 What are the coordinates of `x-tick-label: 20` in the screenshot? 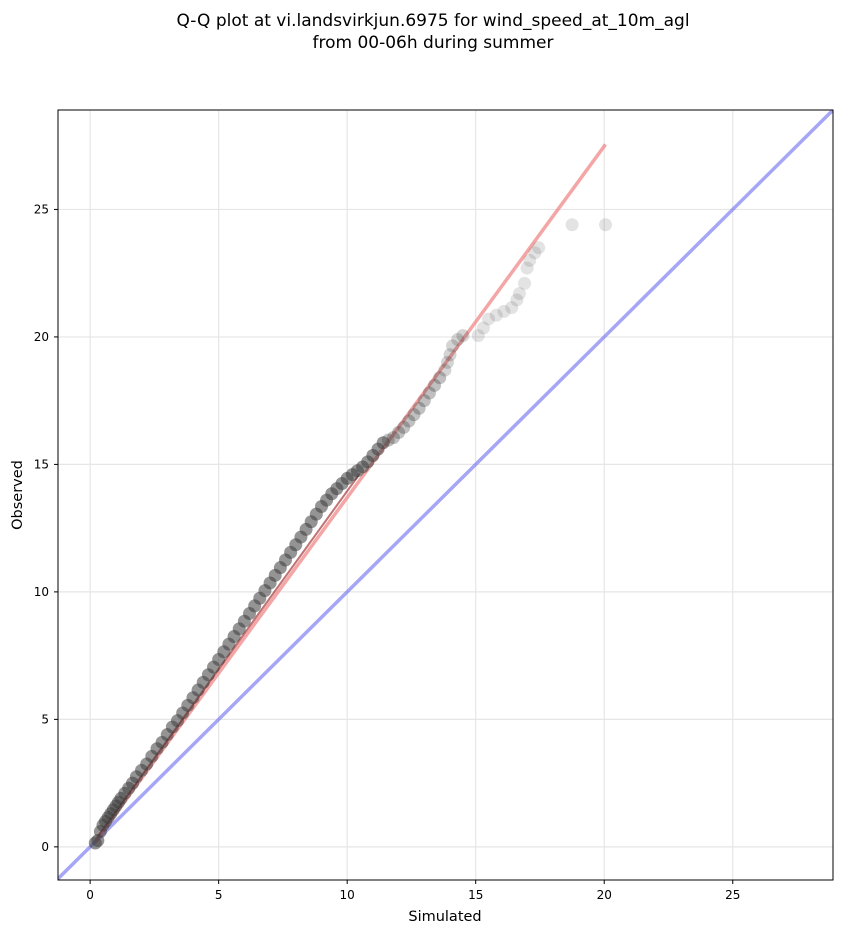 It's located at (604, 895).